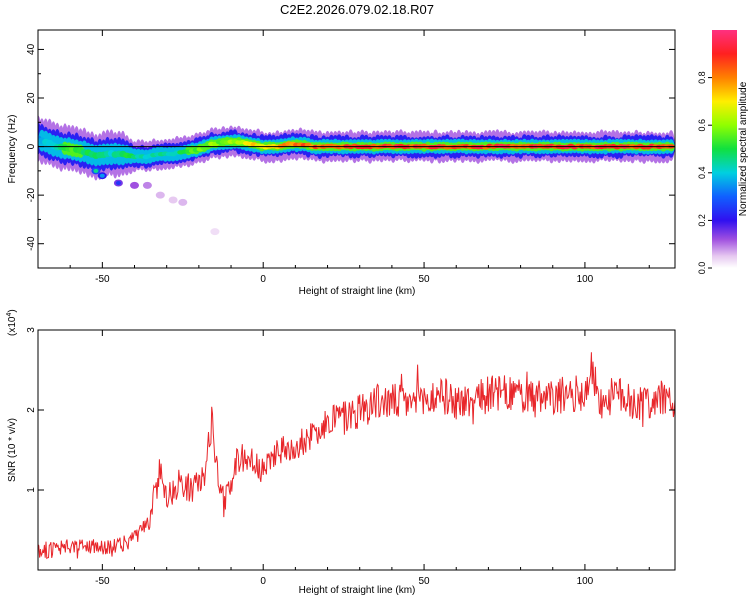  What do you see at coordinates (357, 590) in the screenshot?
I see `snr-x-label: Height of straight line (km)` at bounding box center [357, 590].